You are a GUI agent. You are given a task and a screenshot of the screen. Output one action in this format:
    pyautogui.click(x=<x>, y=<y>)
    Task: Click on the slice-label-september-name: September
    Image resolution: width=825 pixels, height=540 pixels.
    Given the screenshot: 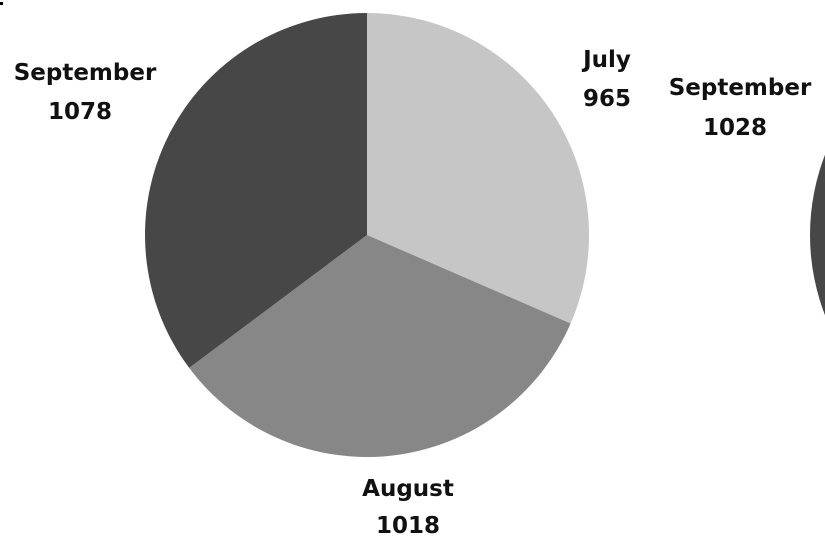 What is the action you would take?
    pyautogui.click(x=85, y=73)
    